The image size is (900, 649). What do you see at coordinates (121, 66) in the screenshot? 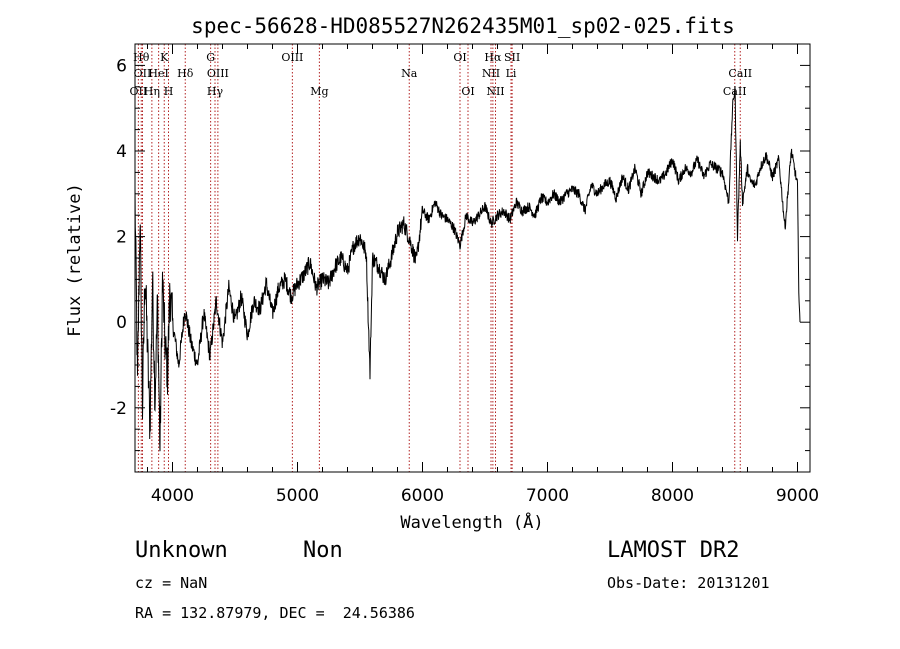
I see `y-tick-label: 6` at bounding box center [121, 66].